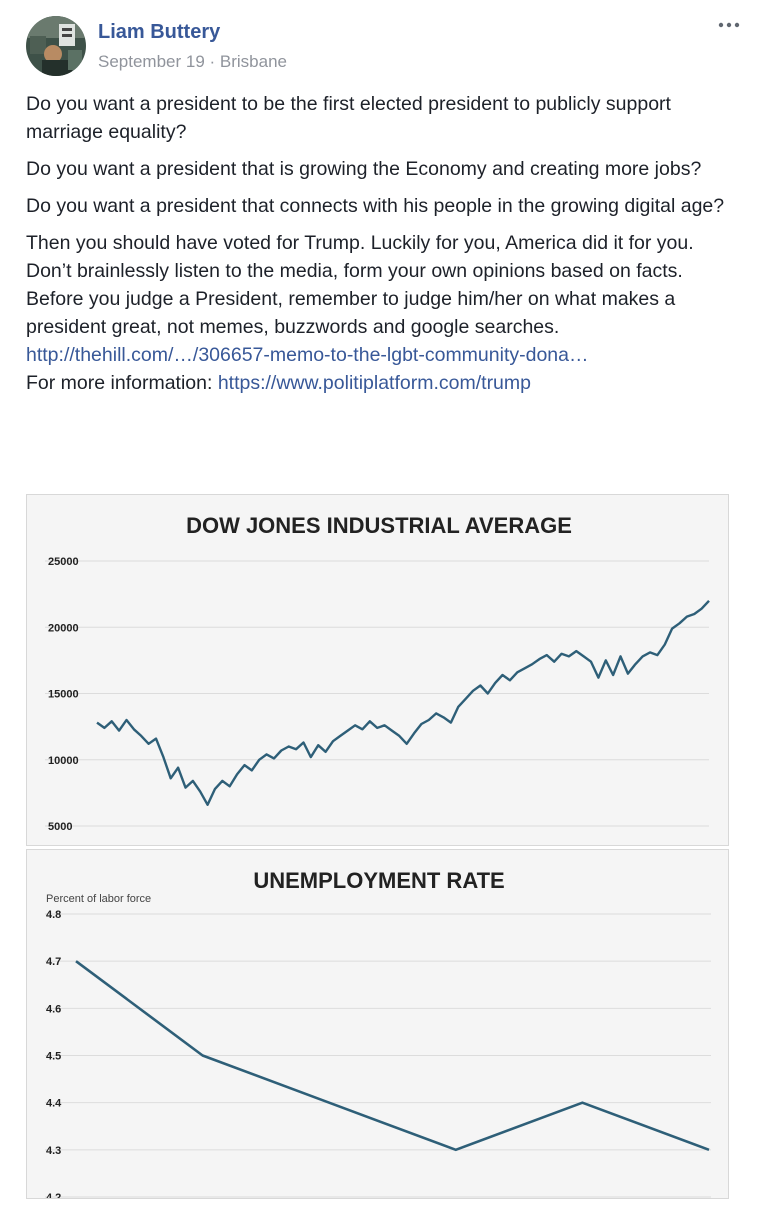  Describe the element at coordinates (122, 383) in the screenshot. I see `more-info-label: For more information:` at that location.